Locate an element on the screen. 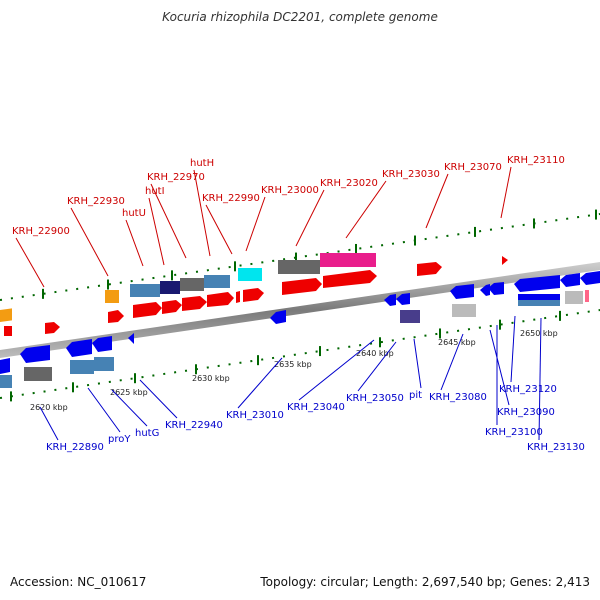 Image resolution: width=600 pixels, height=600 pixels. gene-label-KRH_23080: KRH_23080 is located at coordinates (458, 368).